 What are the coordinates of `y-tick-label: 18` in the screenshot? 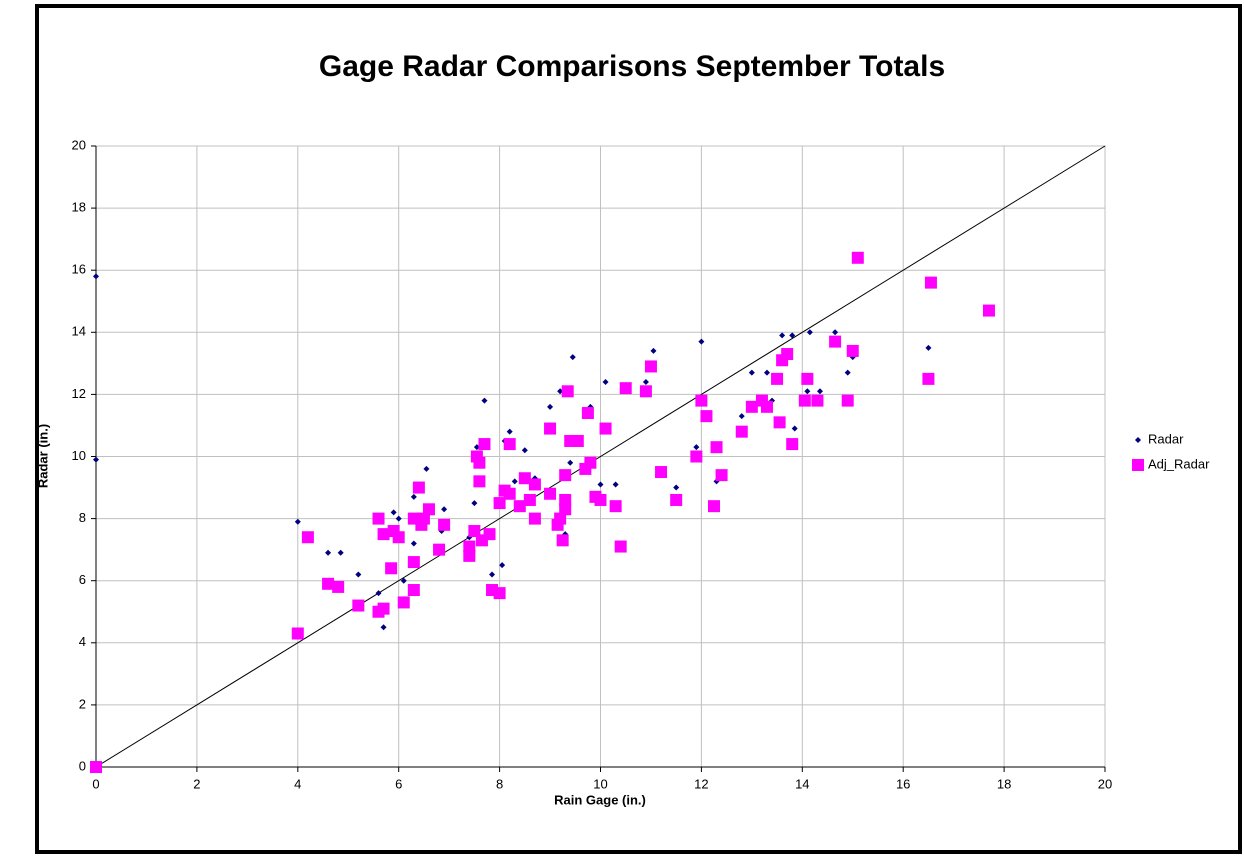 It's located at (79, 207).